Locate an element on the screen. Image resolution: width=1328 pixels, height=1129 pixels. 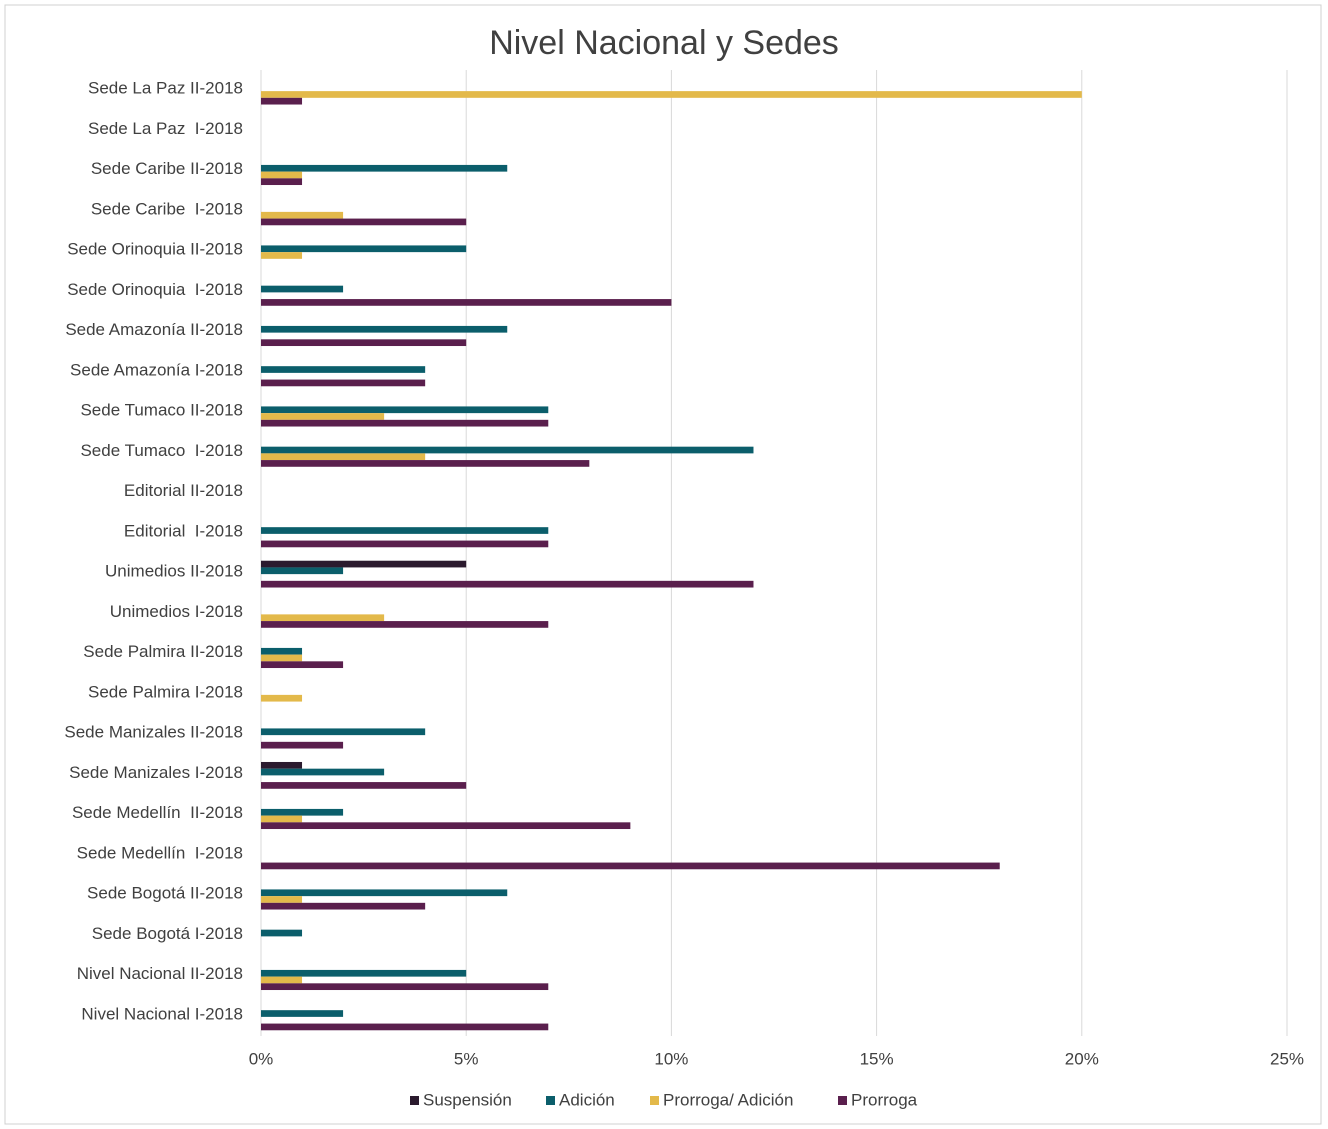
y-tick-label: Editorial II-2018 is located at coordinates (183, 490).